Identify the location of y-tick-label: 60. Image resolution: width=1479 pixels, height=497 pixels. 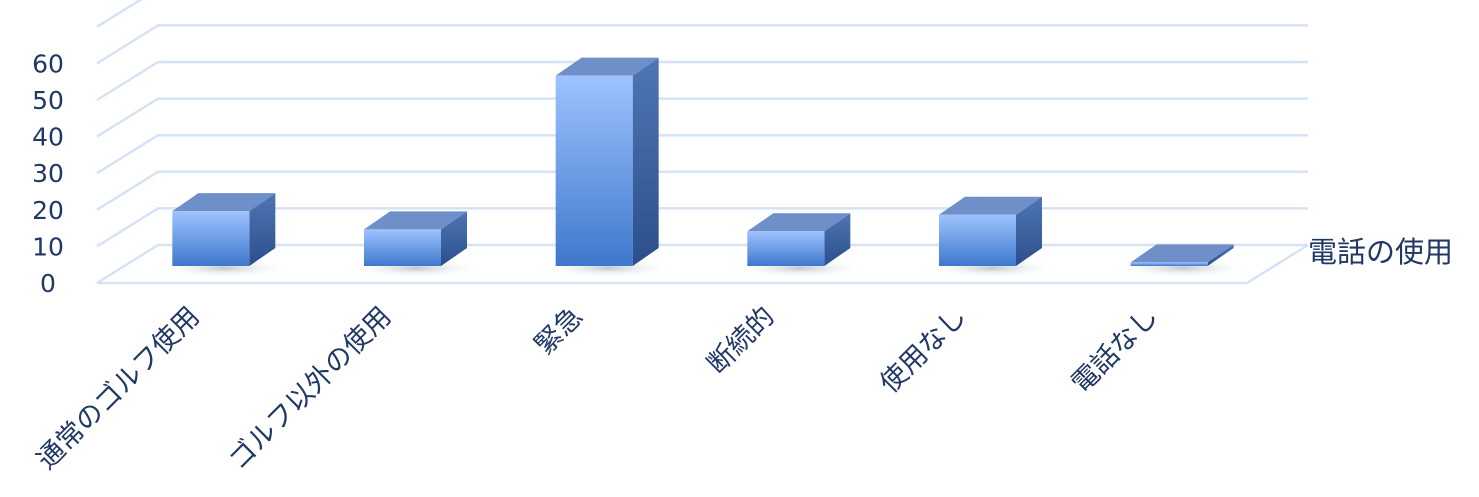
(48, 63).